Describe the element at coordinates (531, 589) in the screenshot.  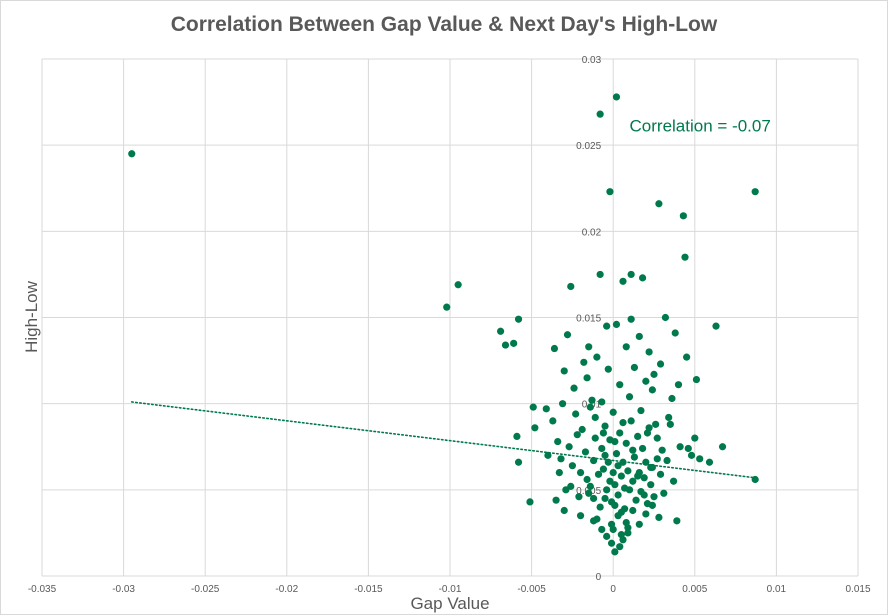
I see `x-tick-label: -0.005` at that location.